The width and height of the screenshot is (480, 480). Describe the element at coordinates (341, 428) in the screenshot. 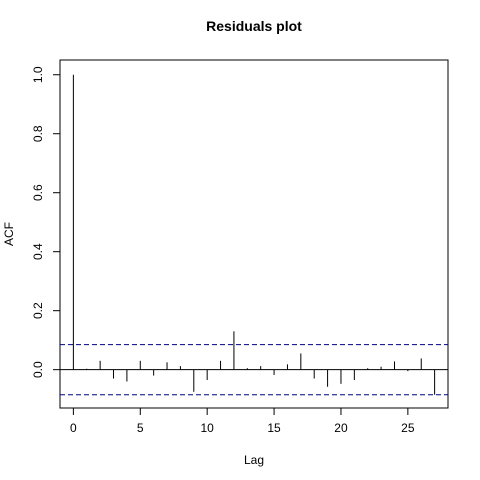

I see `x-tick-label: 20` at that location.